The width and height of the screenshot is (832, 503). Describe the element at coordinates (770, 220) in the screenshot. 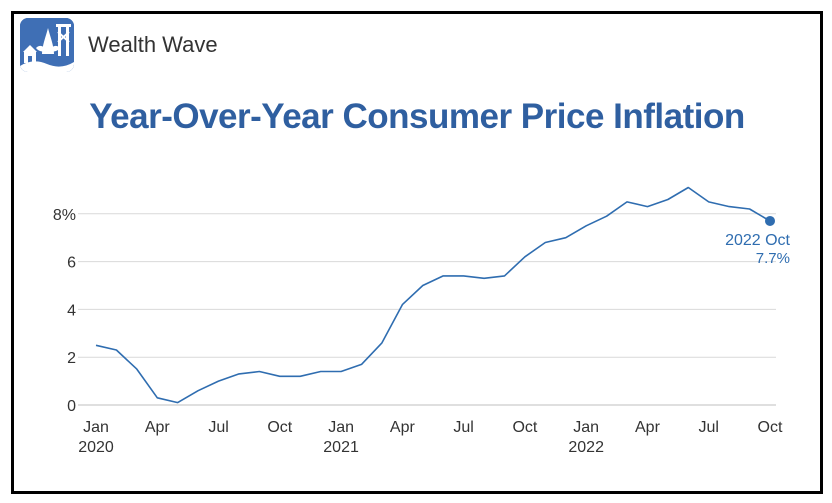

I see `latest-value-marker` at that location.